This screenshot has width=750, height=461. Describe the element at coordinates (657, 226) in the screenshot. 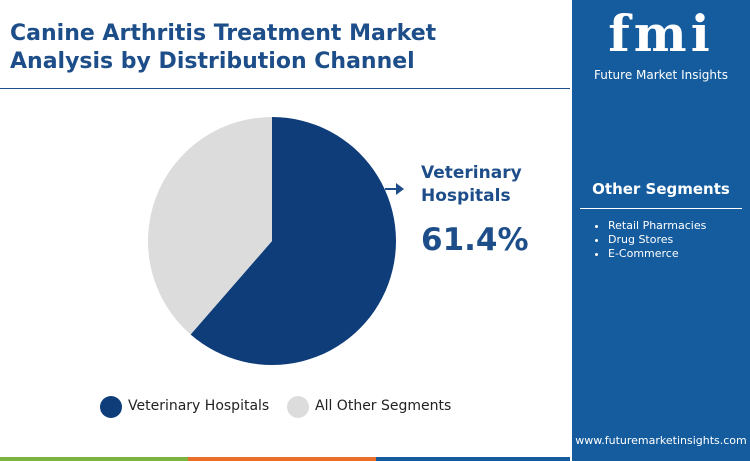

I see `segment-item: Retail Pharmacies` at that location.